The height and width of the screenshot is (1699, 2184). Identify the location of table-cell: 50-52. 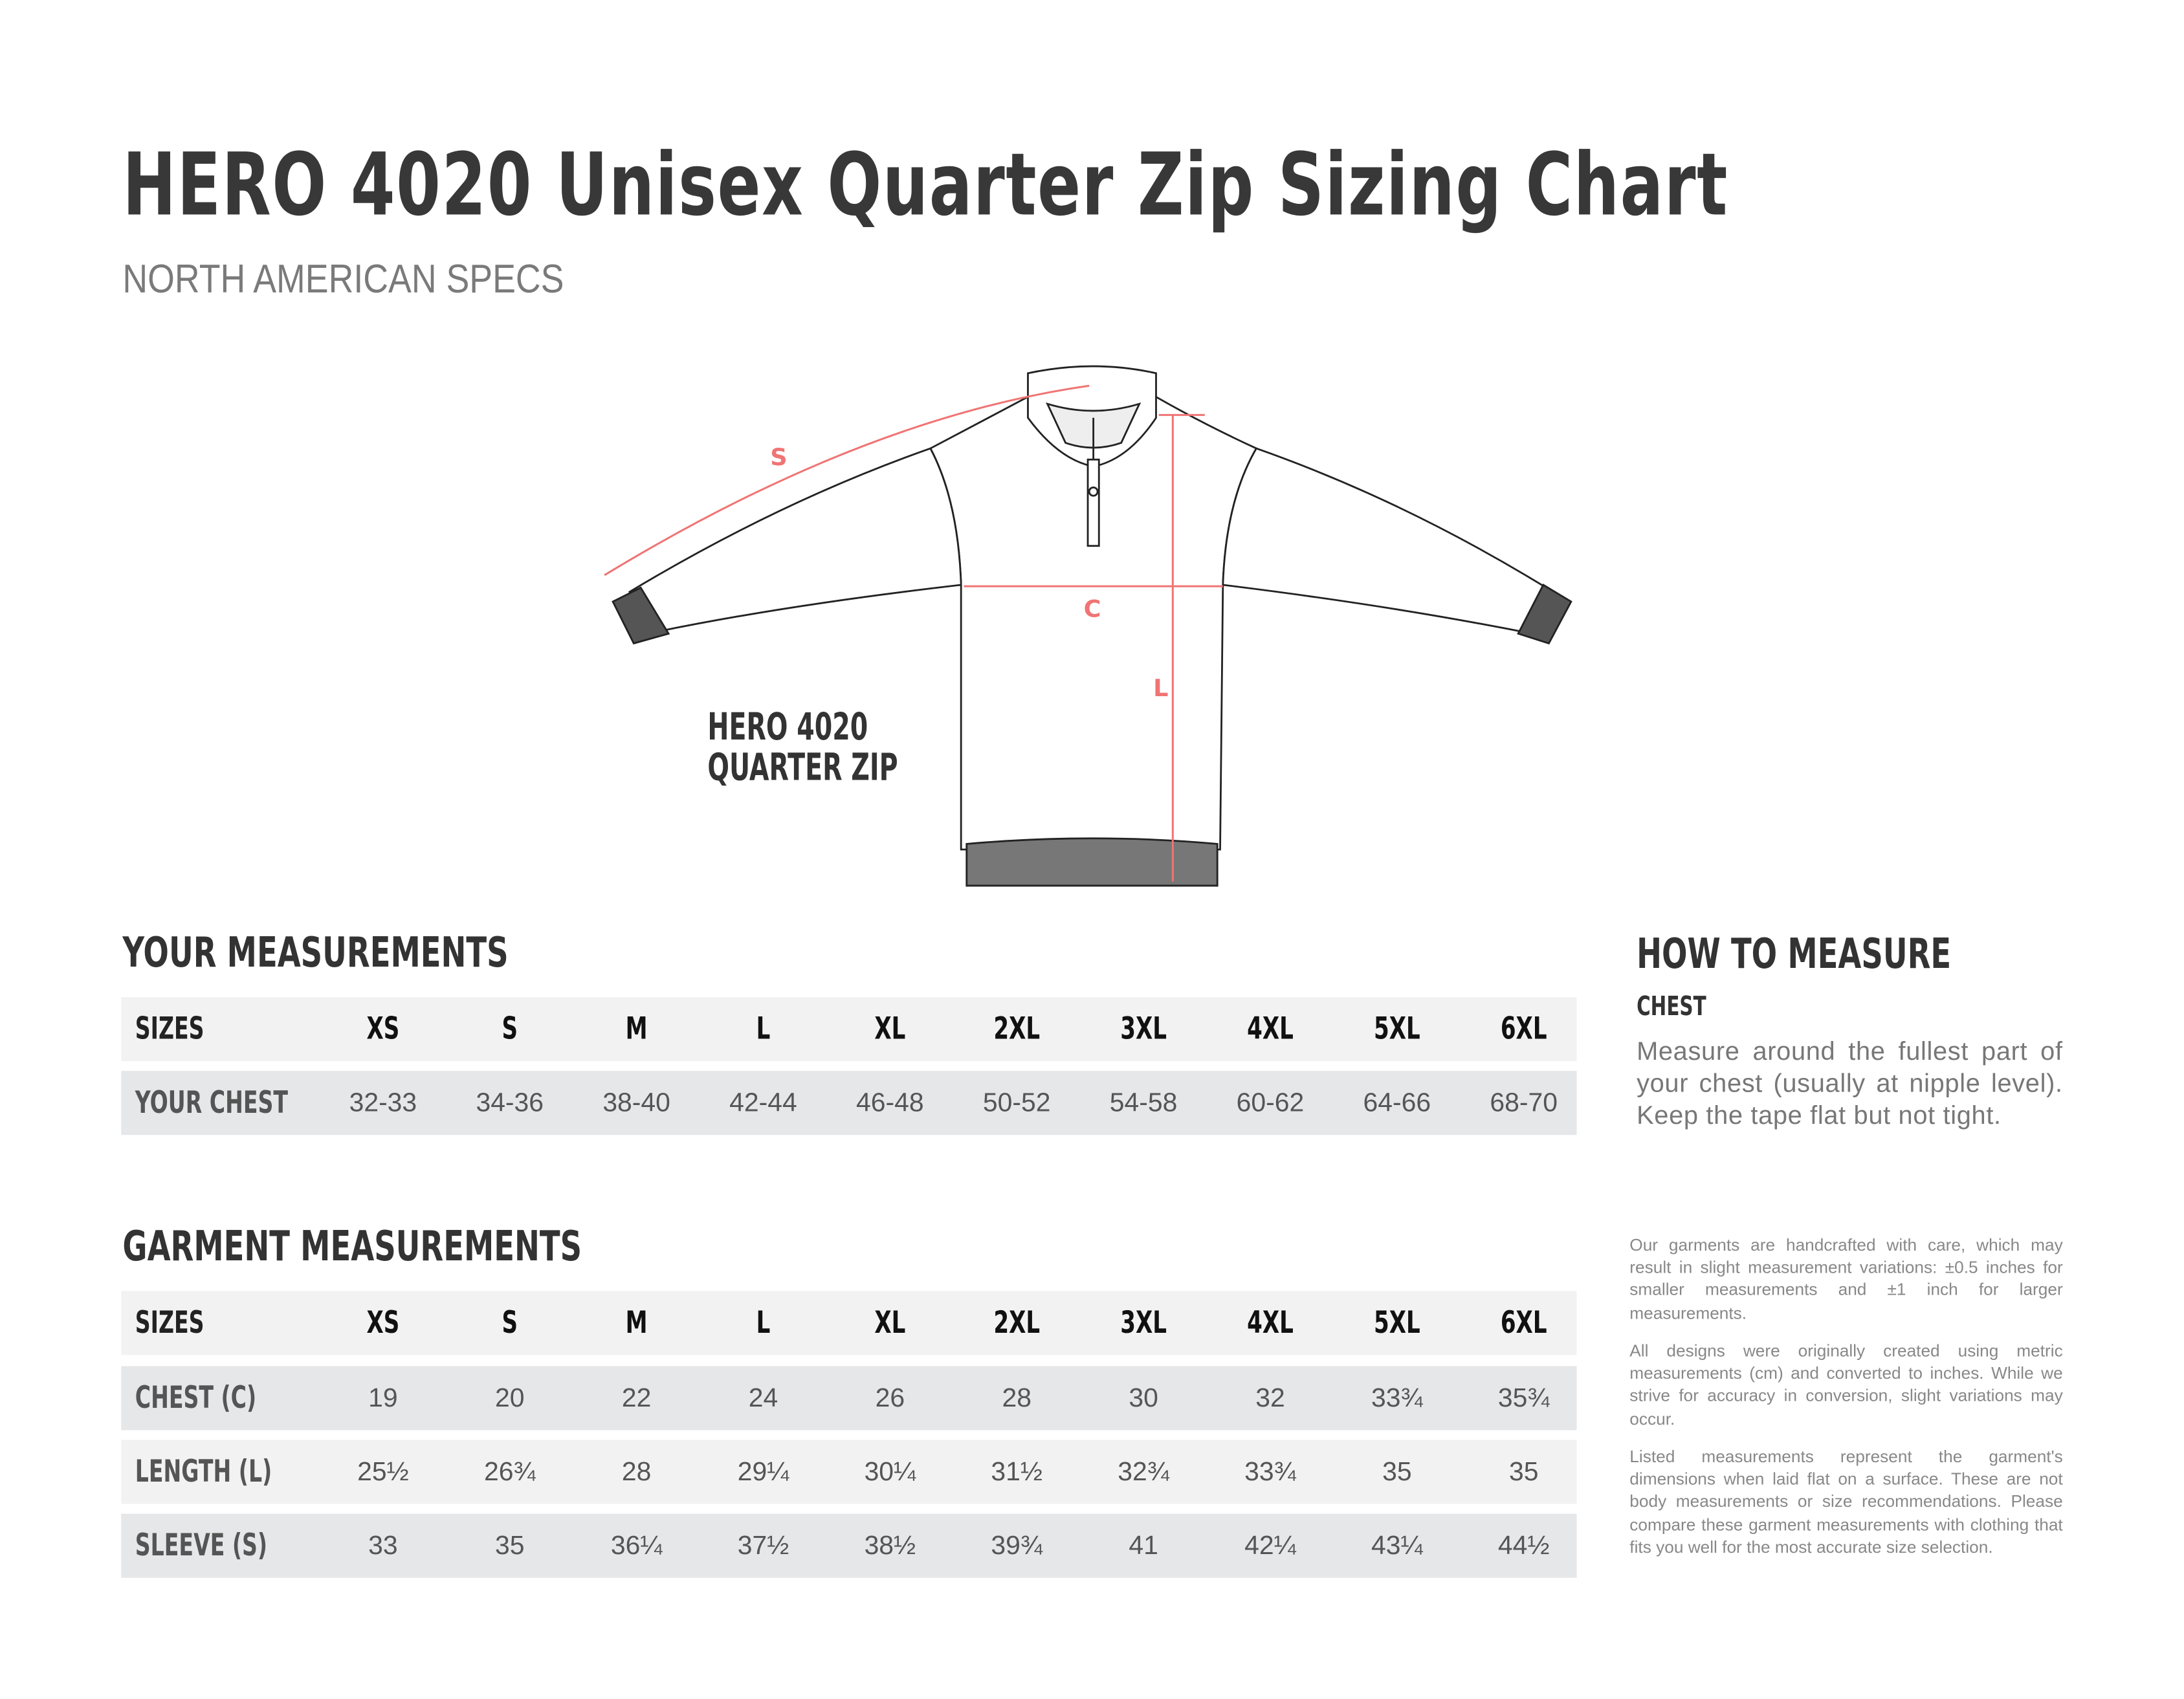
(1016, 1104).